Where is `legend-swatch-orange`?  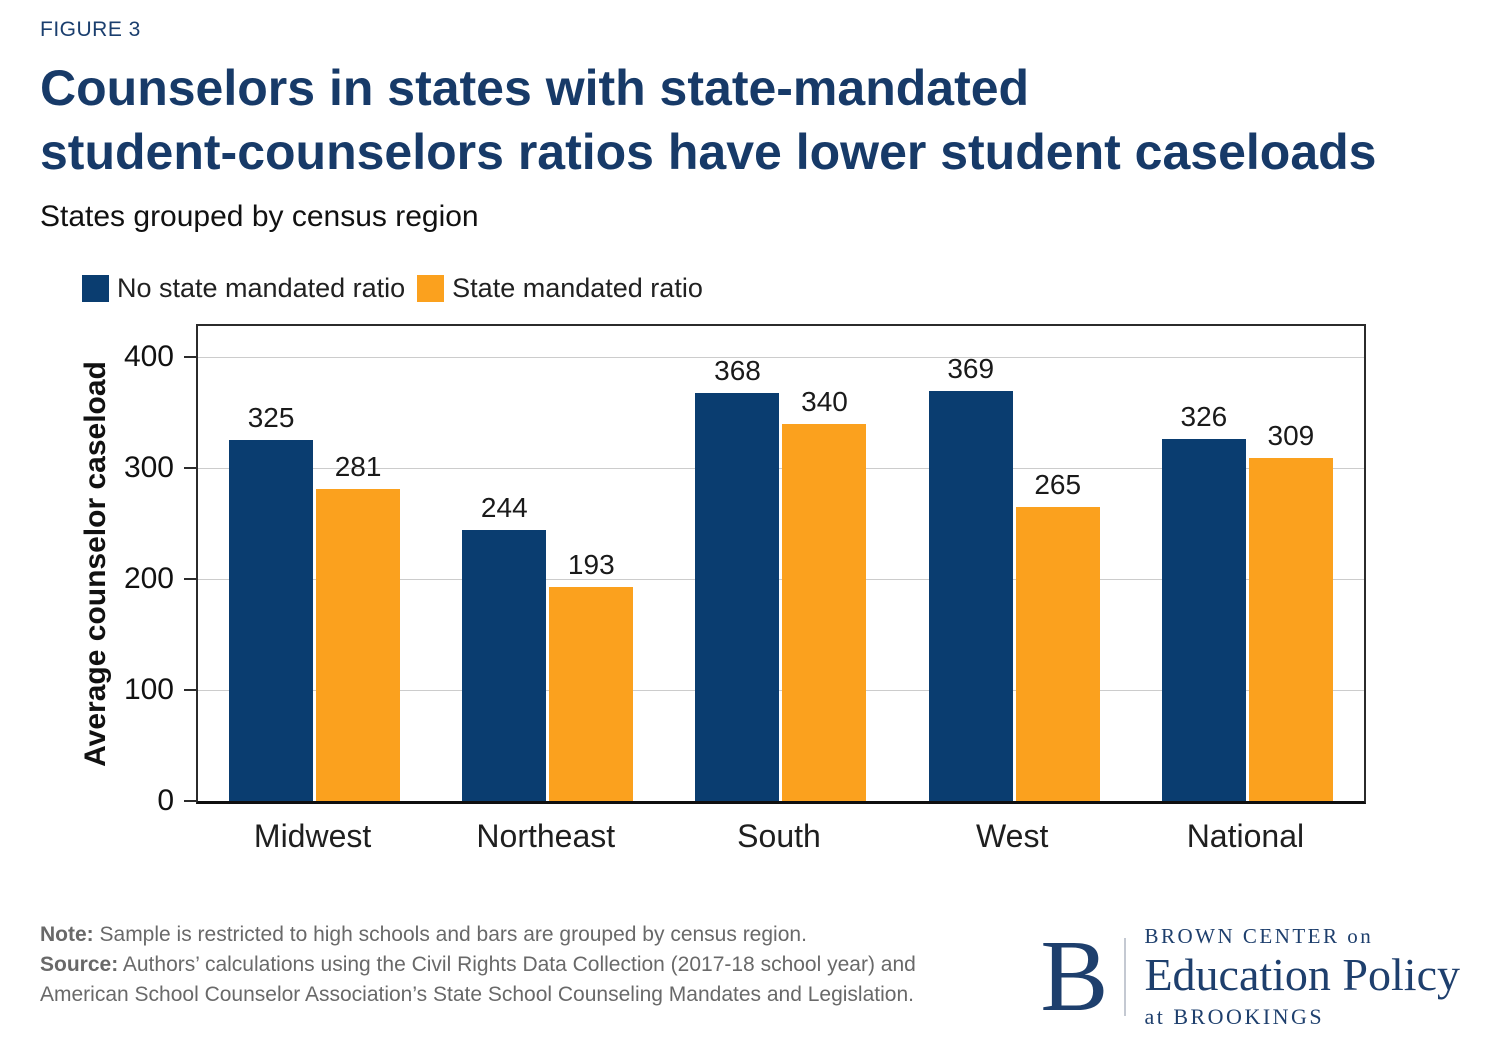
legend-swatch-orange is located at coordinates (431, 288).